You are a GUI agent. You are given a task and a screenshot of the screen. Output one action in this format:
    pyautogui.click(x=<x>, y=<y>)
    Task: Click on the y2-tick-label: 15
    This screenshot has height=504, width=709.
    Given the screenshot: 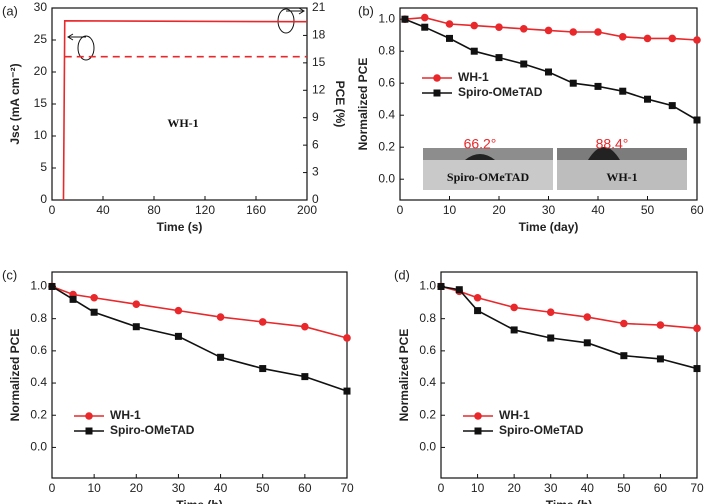 What is the action you would take?
    pyautogui.click(x=319, y=62)
    